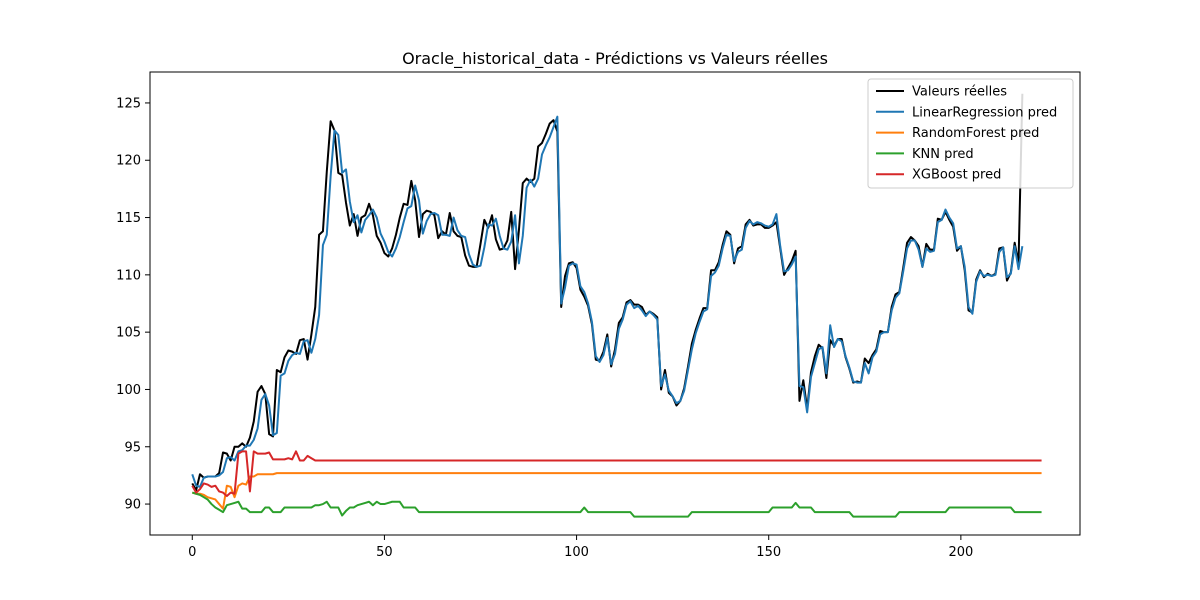  What do you see at coordinates (128, 390) in the screenshot?
I see `y-tick-label-2: 100` at bounding box center [128, 390].